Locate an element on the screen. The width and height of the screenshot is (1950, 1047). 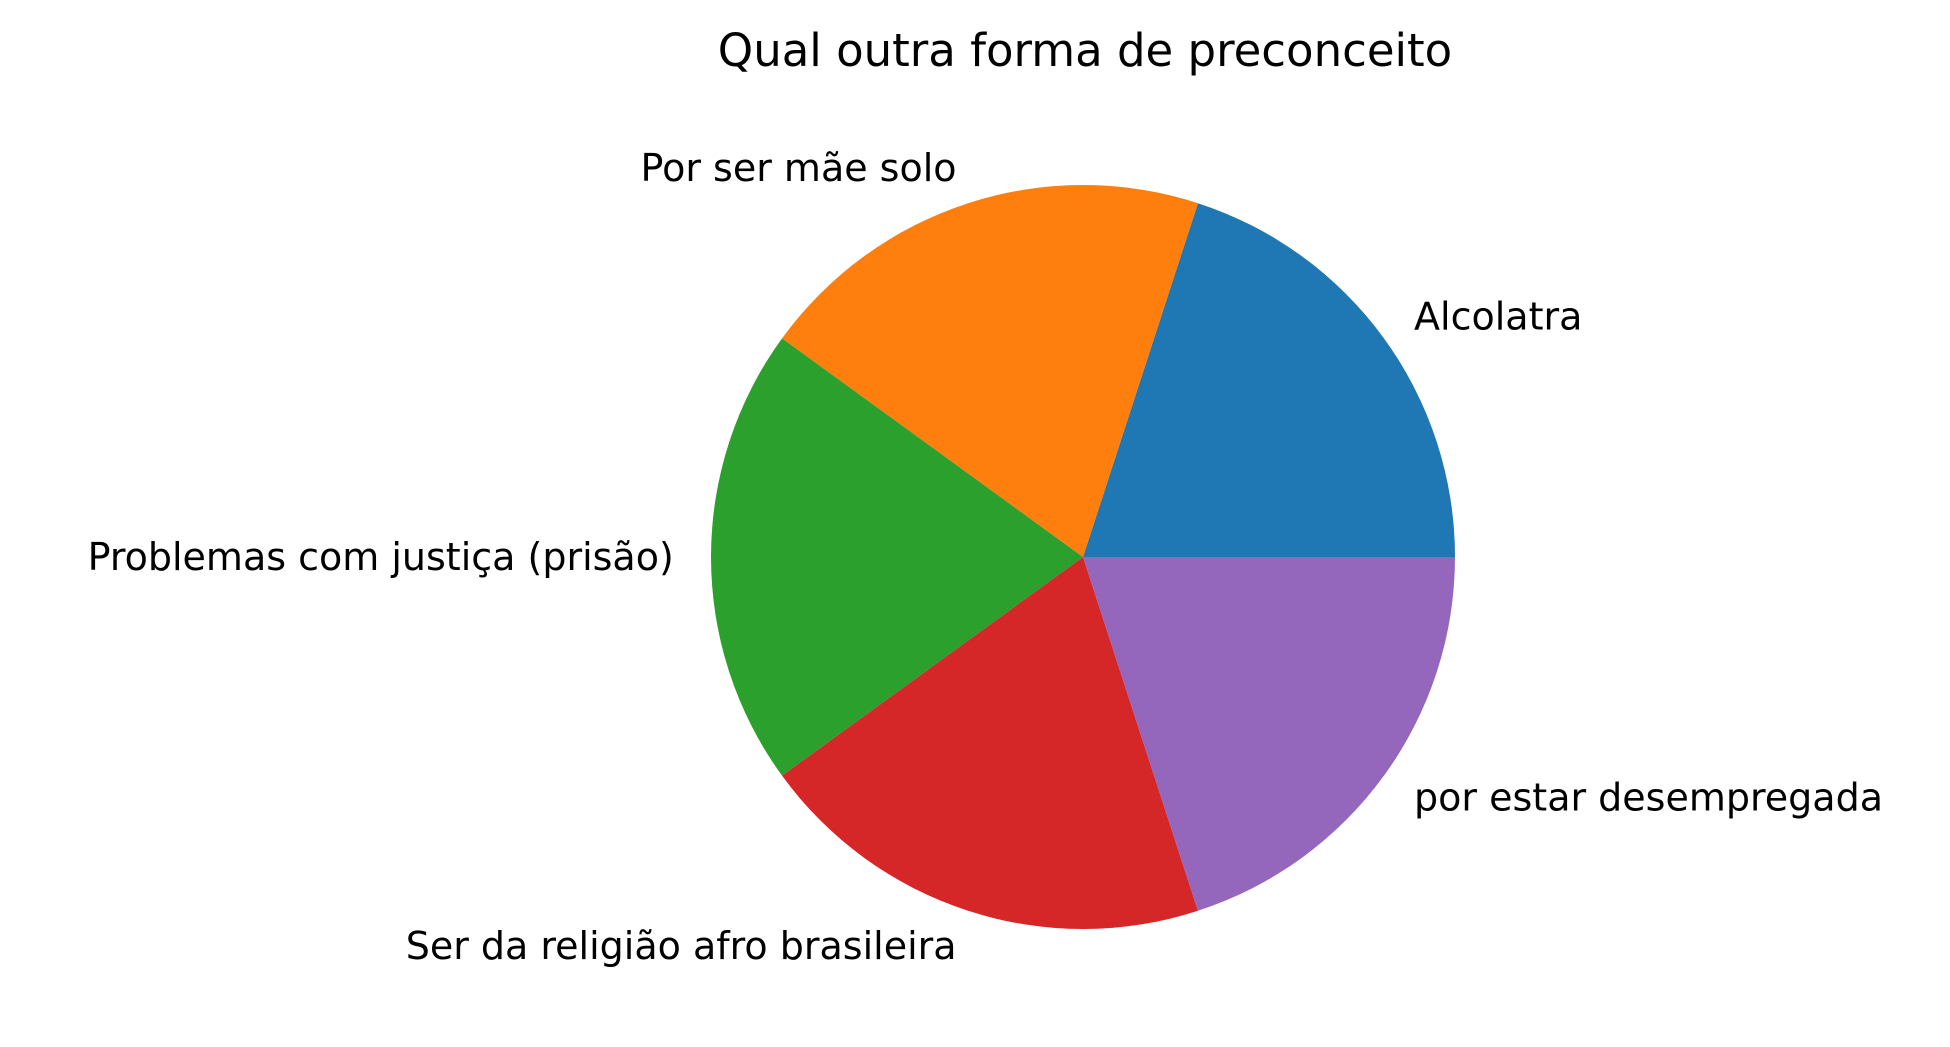
slice-label: Por ser mãe solo is located at coordinates (799, 168).